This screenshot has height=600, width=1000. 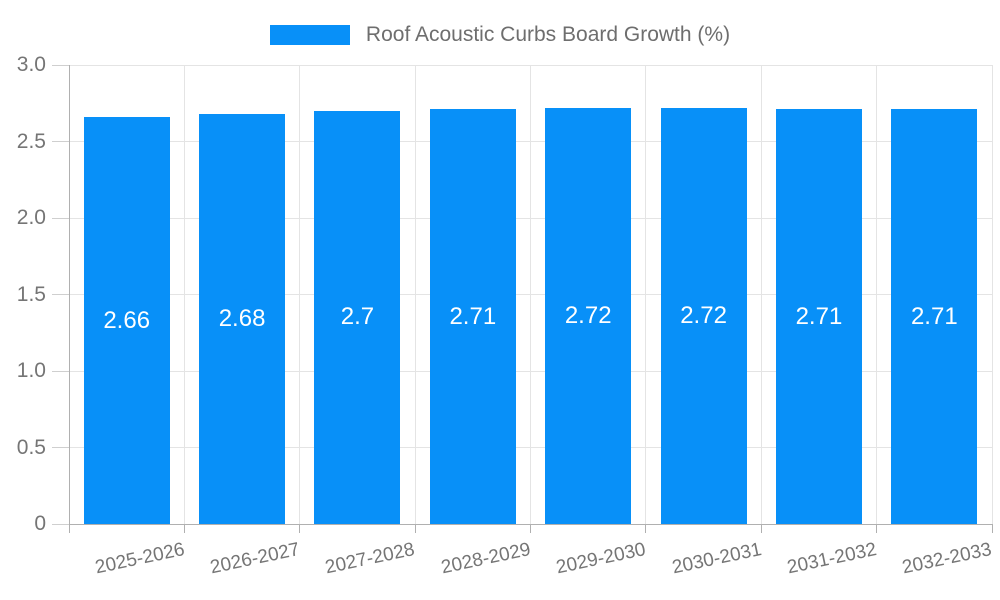 What do you see at coordinates (31, 370) in the screenshot?
I see `y-tick-label: 1.0` at bounding box center [31, 370].